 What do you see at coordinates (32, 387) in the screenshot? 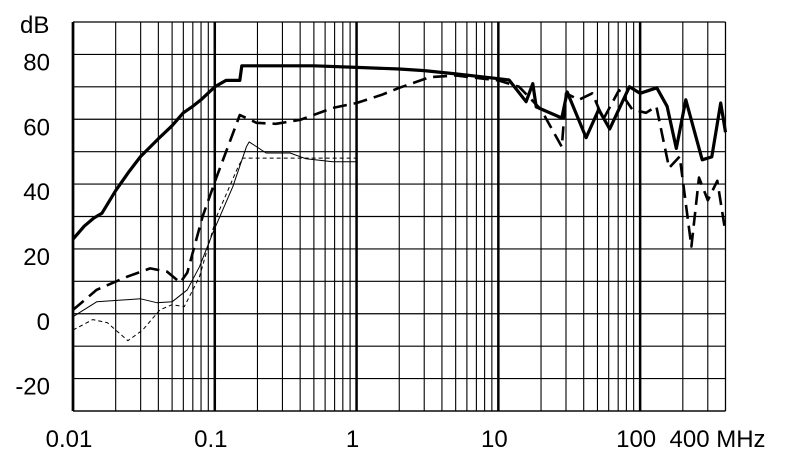
I see `y-tick-label: -20` at bounding box center [32, 387].